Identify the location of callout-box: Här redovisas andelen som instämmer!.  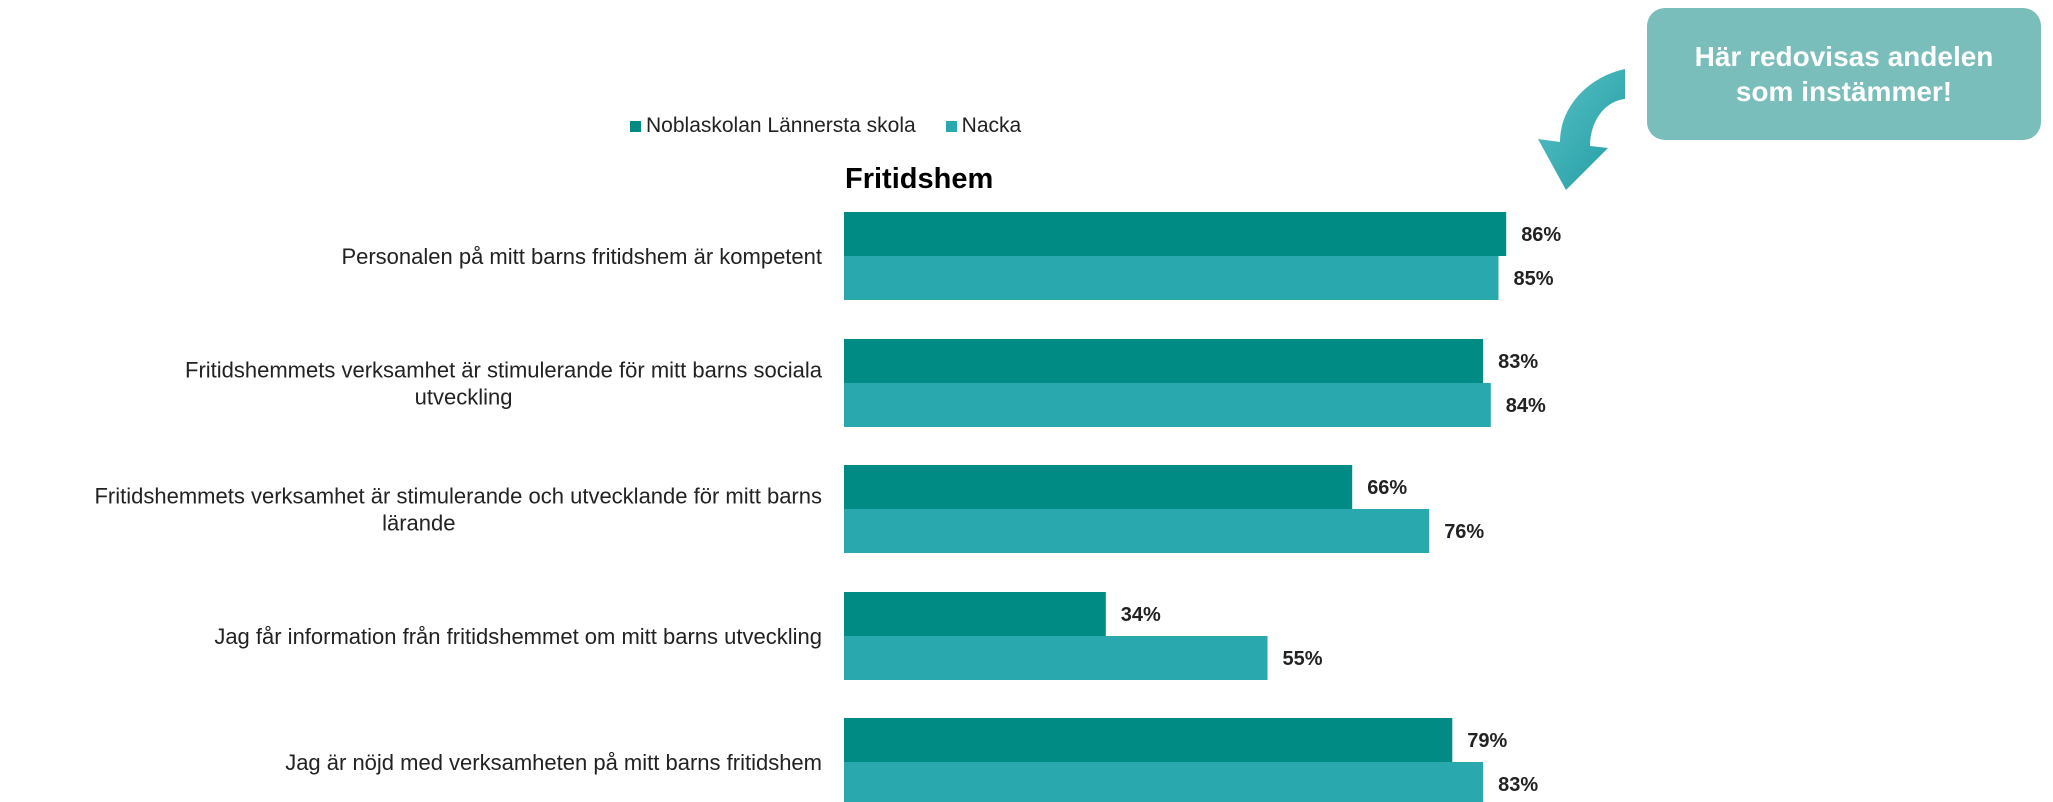
(1844, 74).